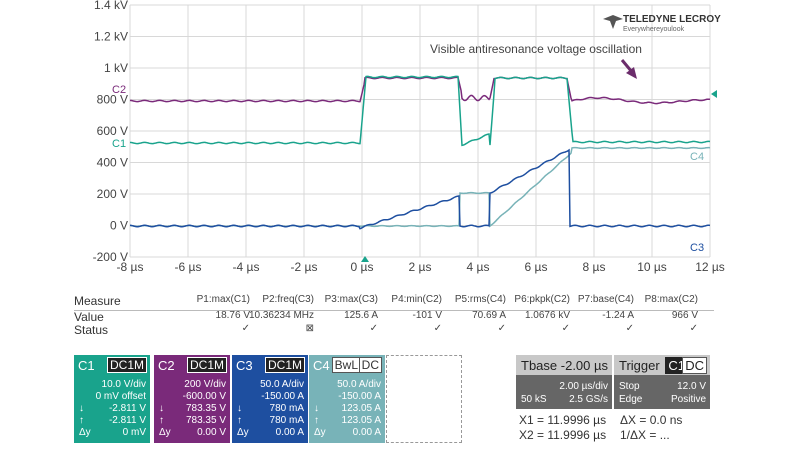  I want to click on channel-c2-down: 783.35 V, so click(205, 408).